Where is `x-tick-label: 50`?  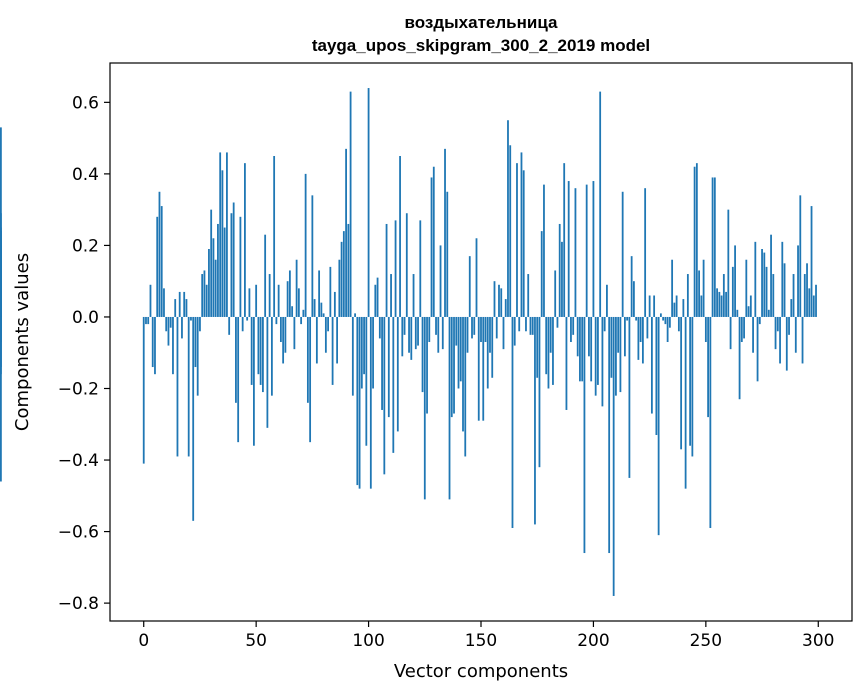
x-tick-label: 50 is located at coordinates (256, 641).